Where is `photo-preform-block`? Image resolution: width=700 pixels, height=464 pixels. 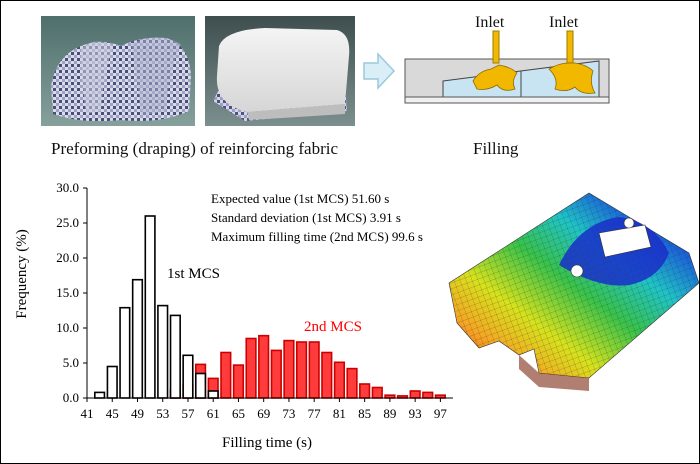
photo-preform-block is located at coordinates (280, 71).